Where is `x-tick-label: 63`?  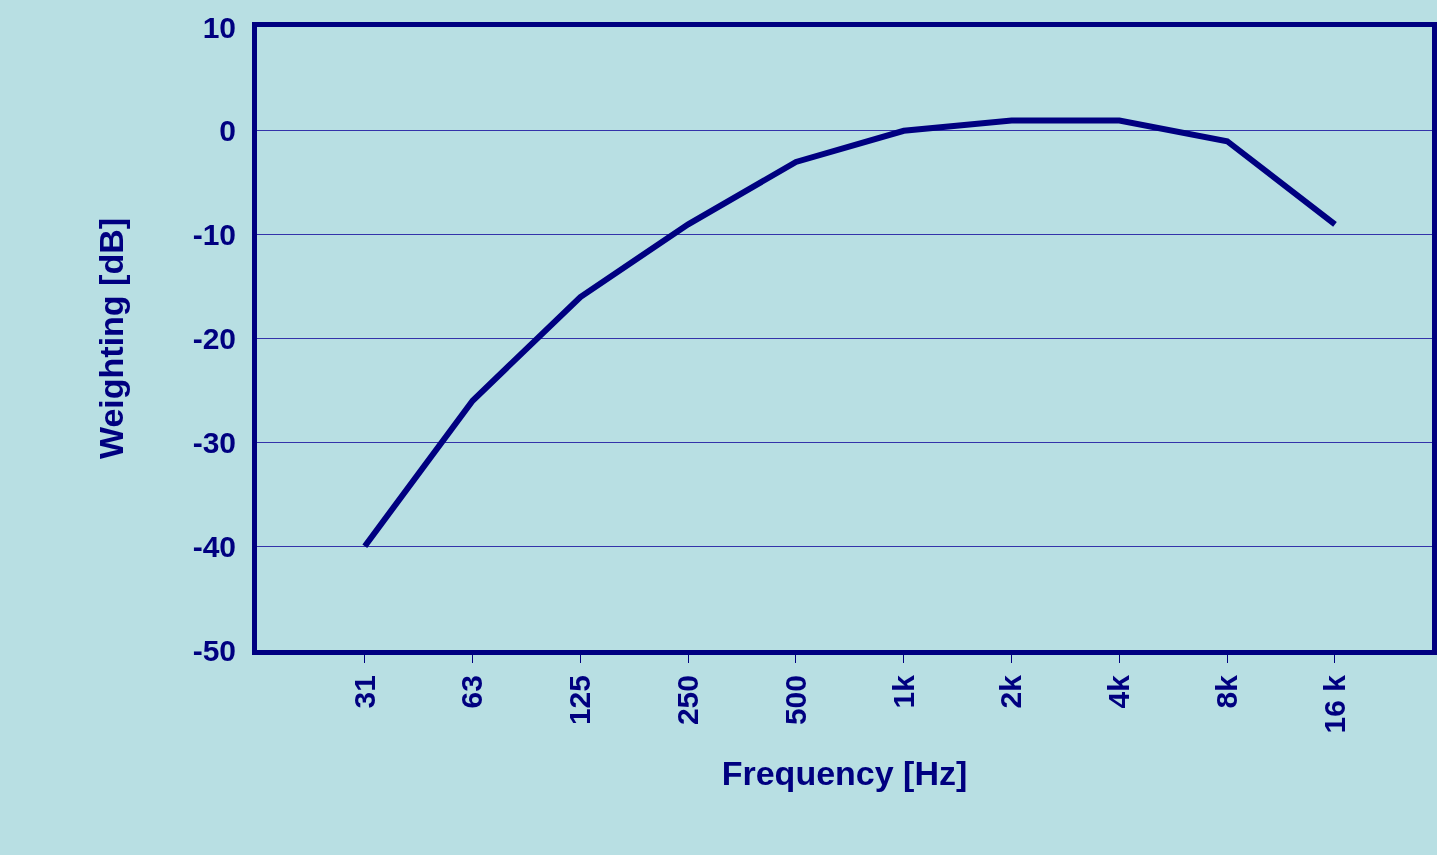
x-tick-label: 63 is located at coordinates (472, 692).